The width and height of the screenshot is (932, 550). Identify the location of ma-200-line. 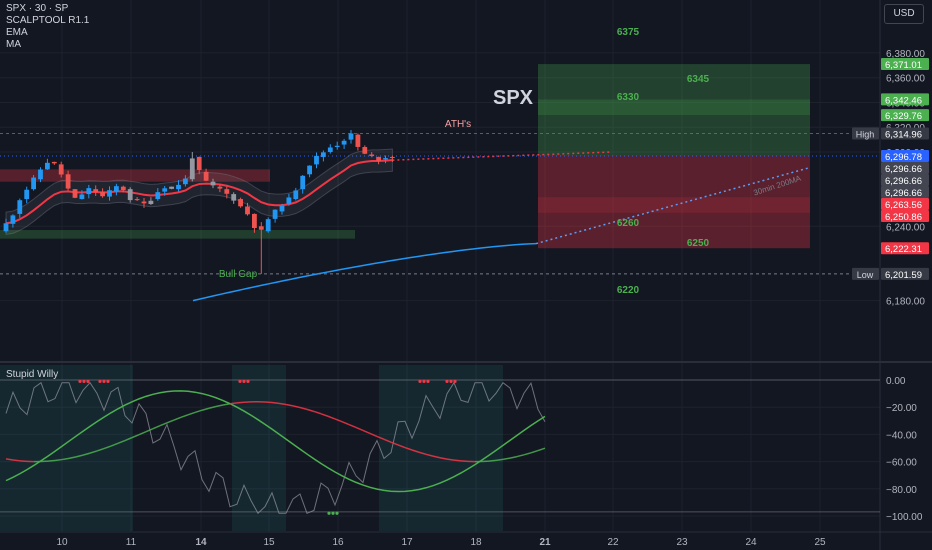
(364, 272).